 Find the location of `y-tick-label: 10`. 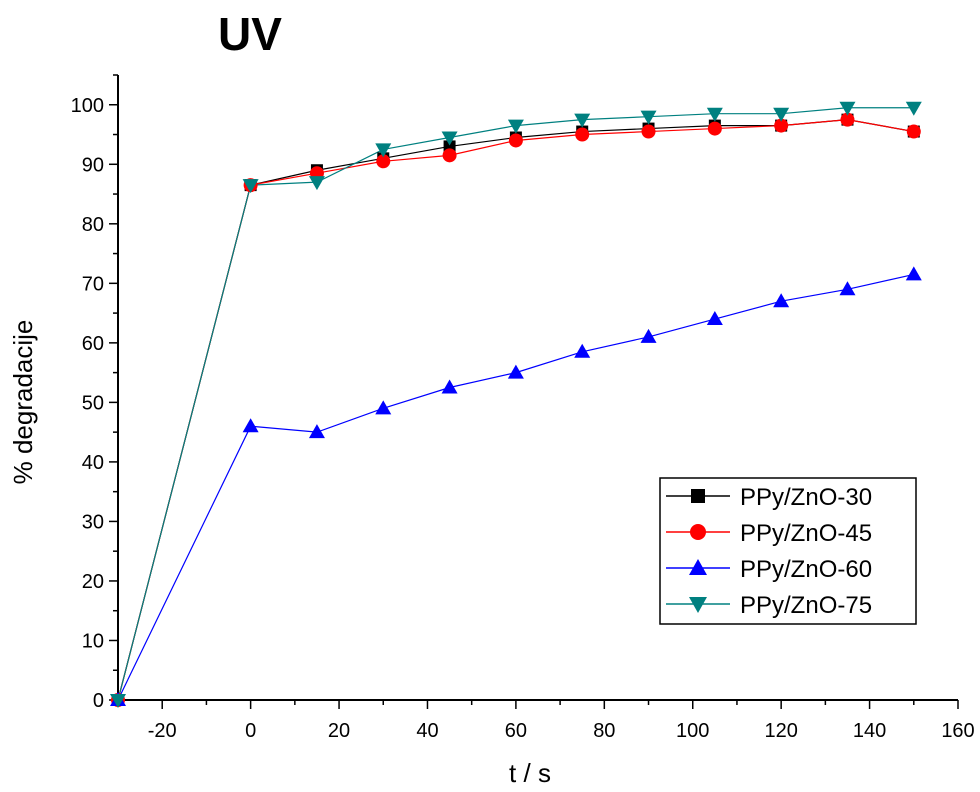

y-tick-label: 10 is located at coordinates (93, 641).